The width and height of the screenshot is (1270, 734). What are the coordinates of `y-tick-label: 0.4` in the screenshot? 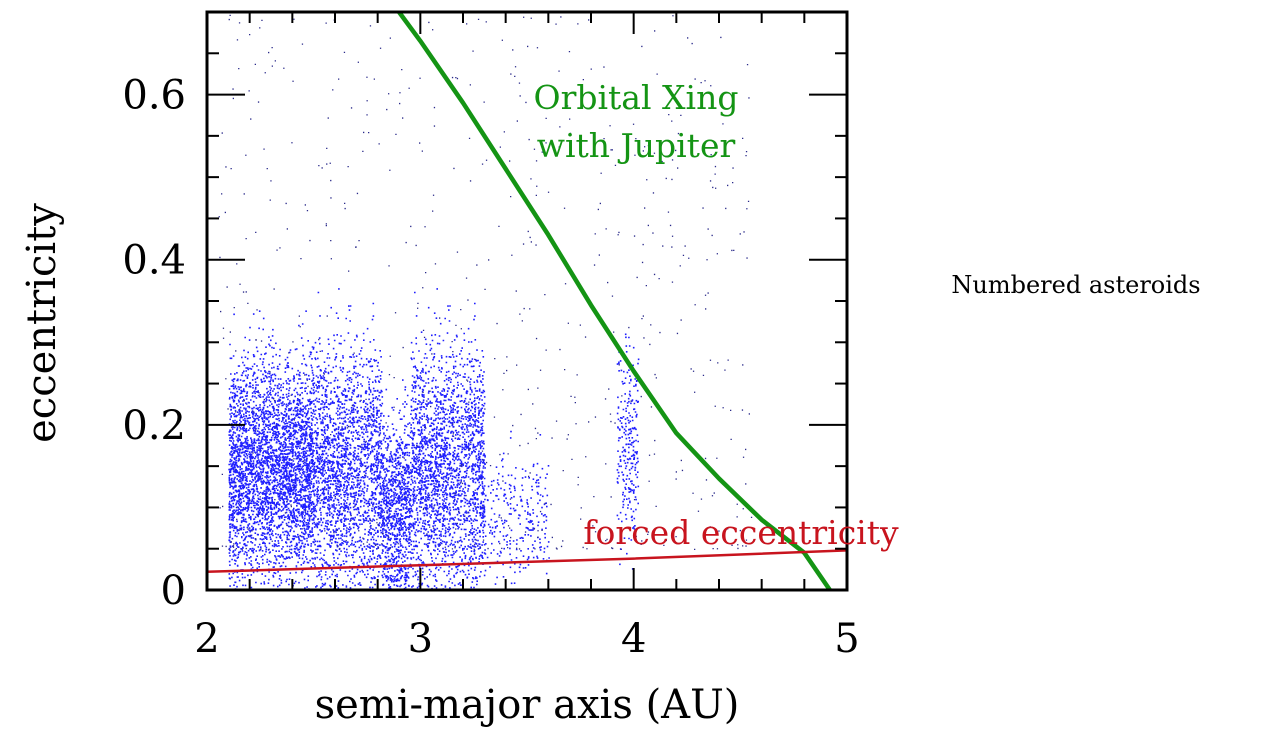 It's located at (154, 261).